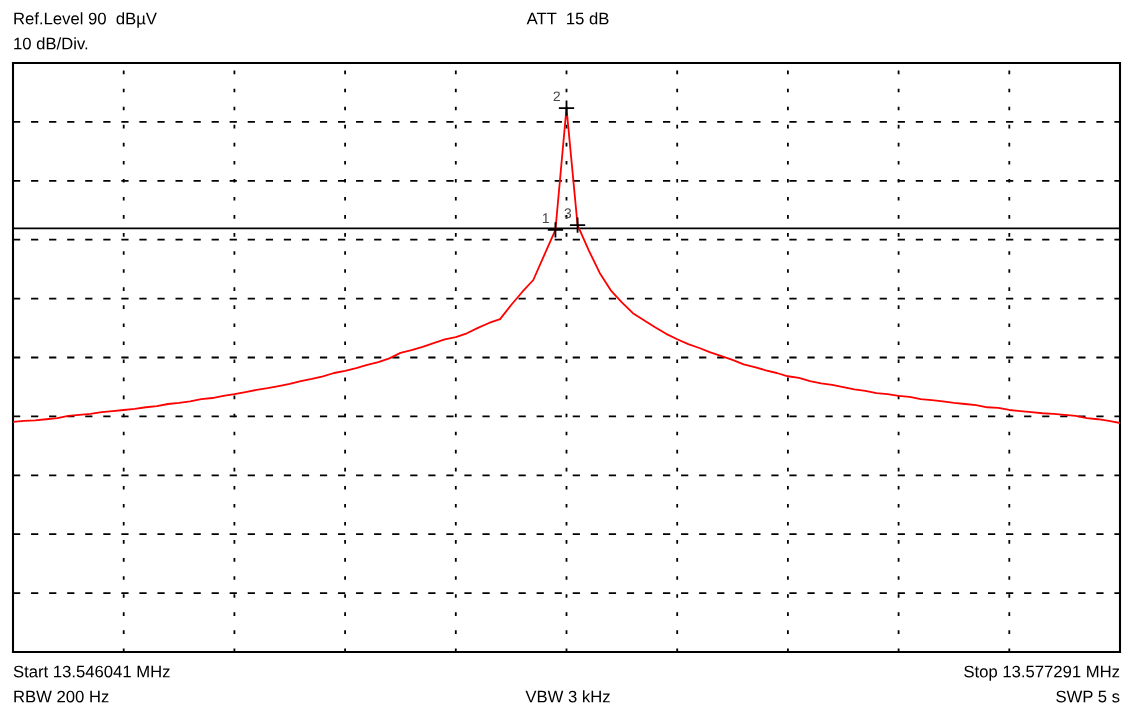  I want to click on annotation: 3, so click(568, 213).